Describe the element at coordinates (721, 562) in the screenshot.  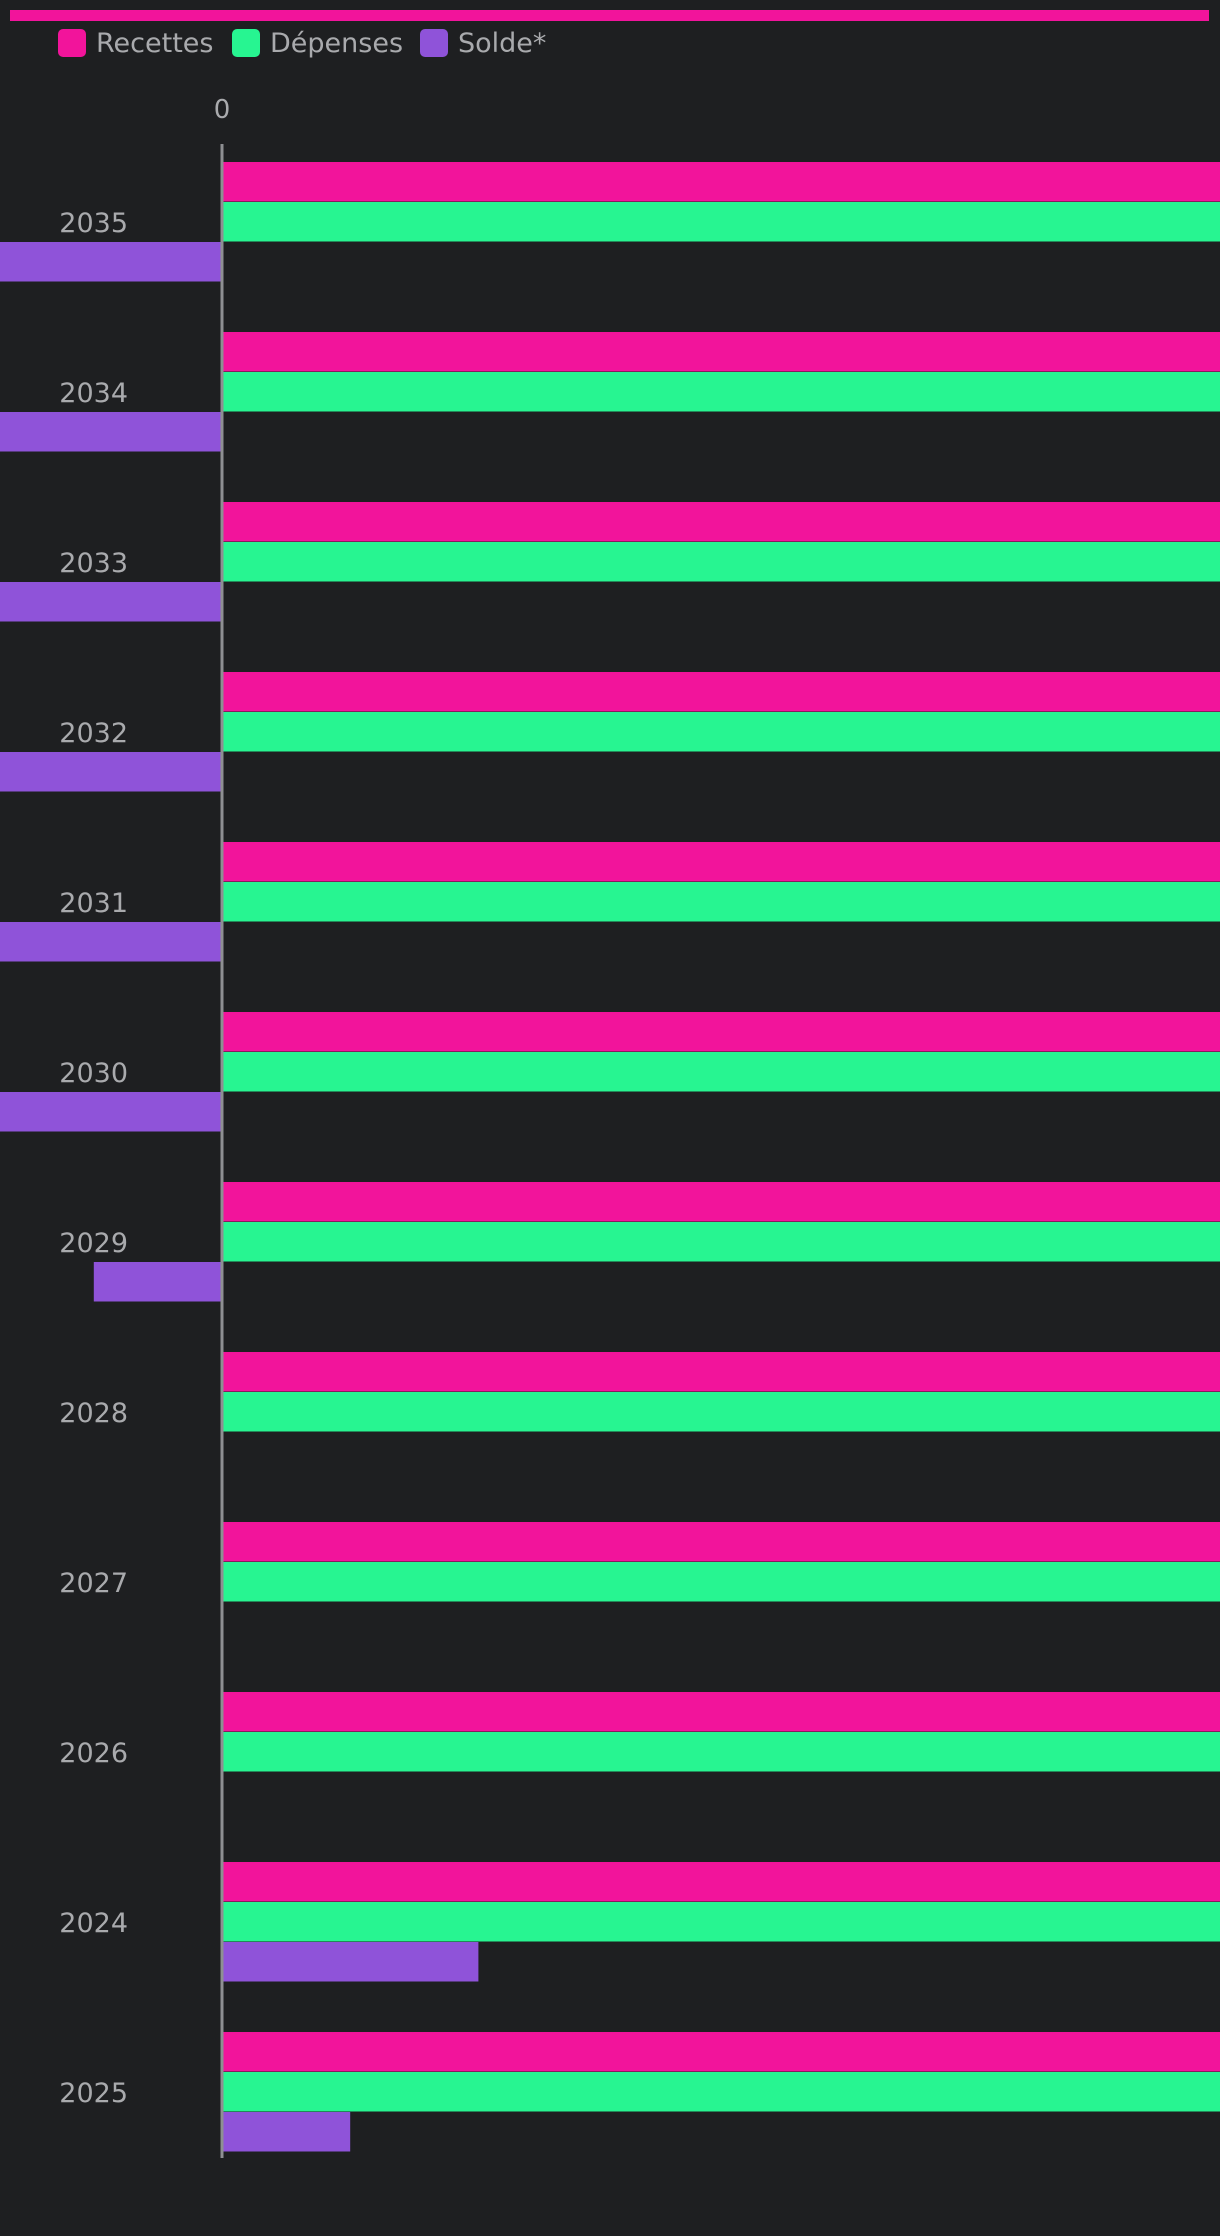
I see `bar-dpenses-2033` at that location.